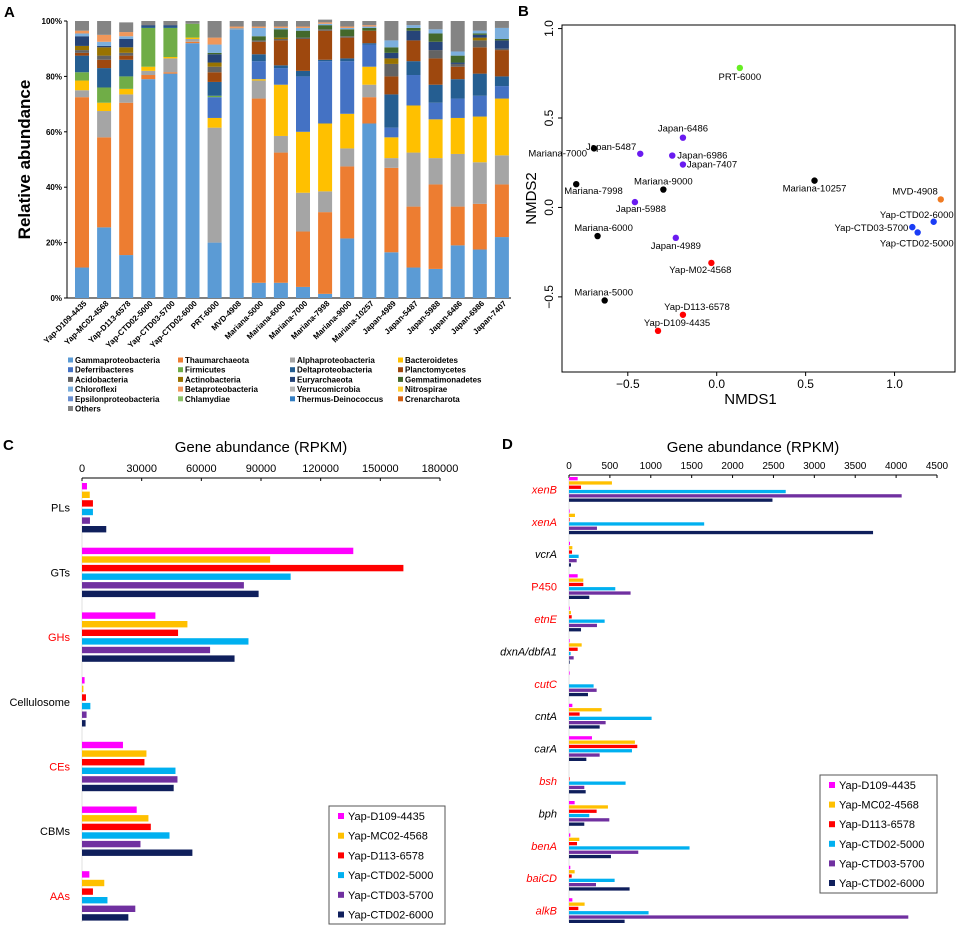 The height and width of the screenshot is (926, 957). Describe the element at coordinates (700, 270) in the screenshot. I see `point-label: Yap-M02-4568` at that location.